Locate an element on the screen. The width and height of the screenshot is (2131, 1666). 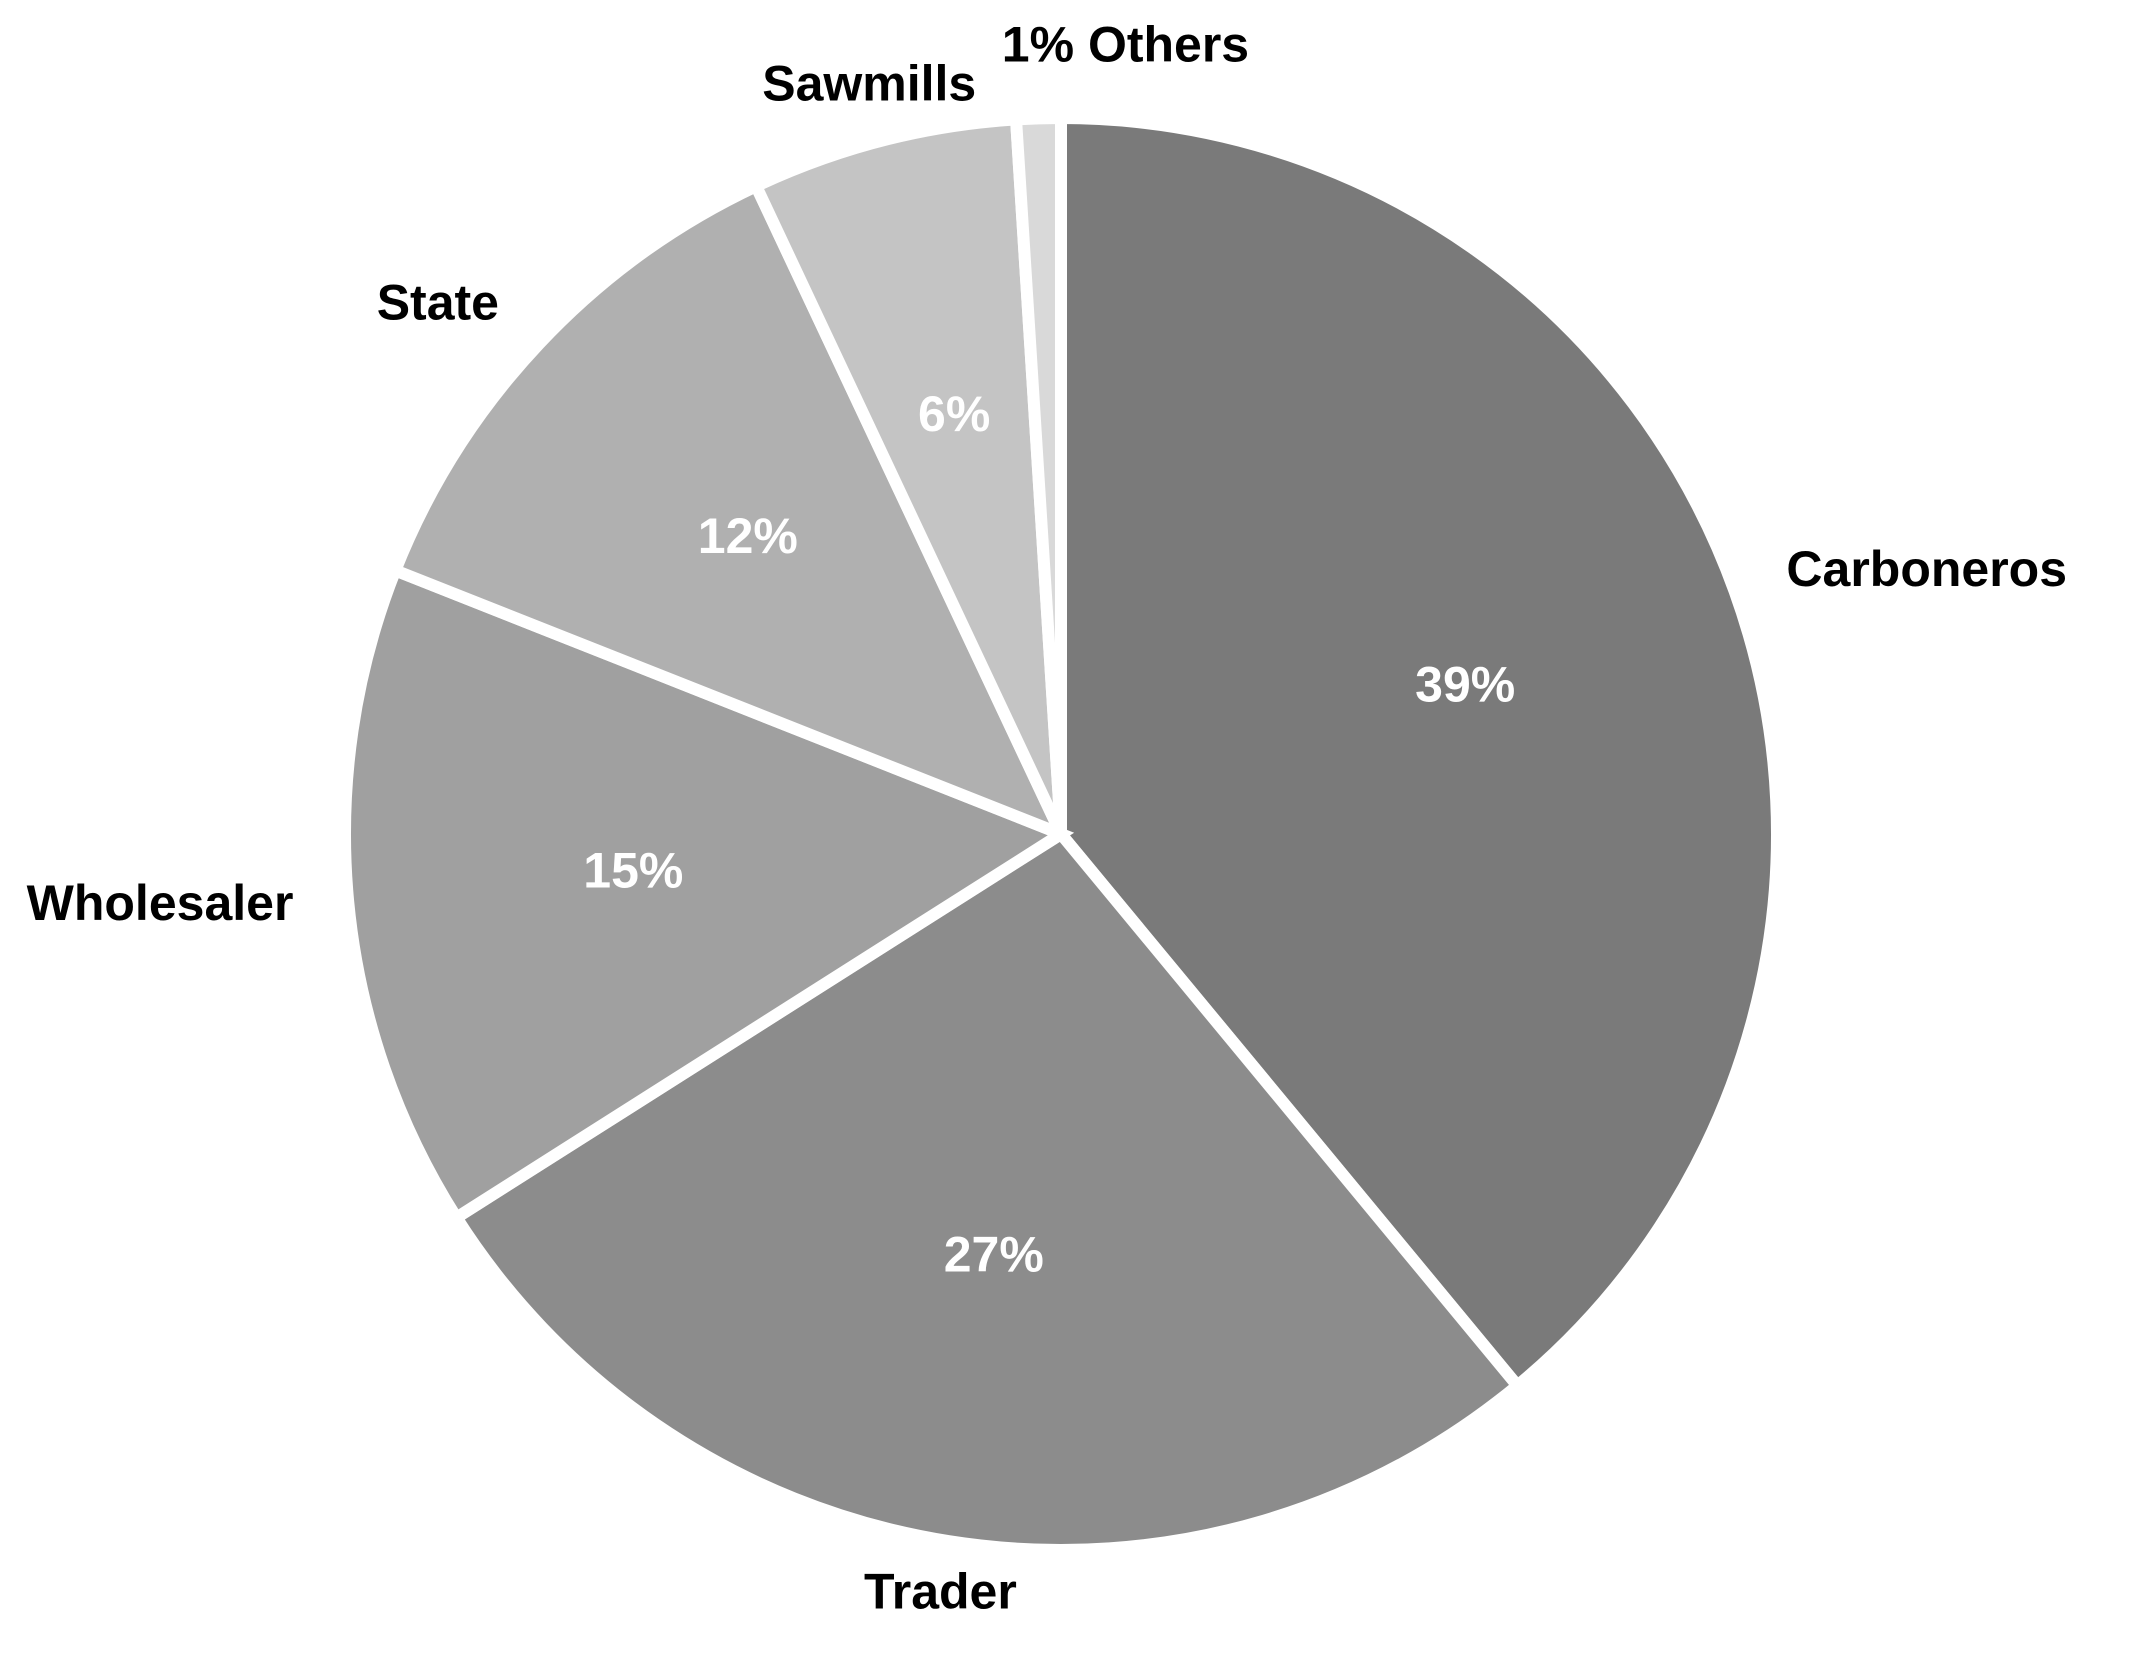
category-label: Trader is located at coordinates (940, 1592).